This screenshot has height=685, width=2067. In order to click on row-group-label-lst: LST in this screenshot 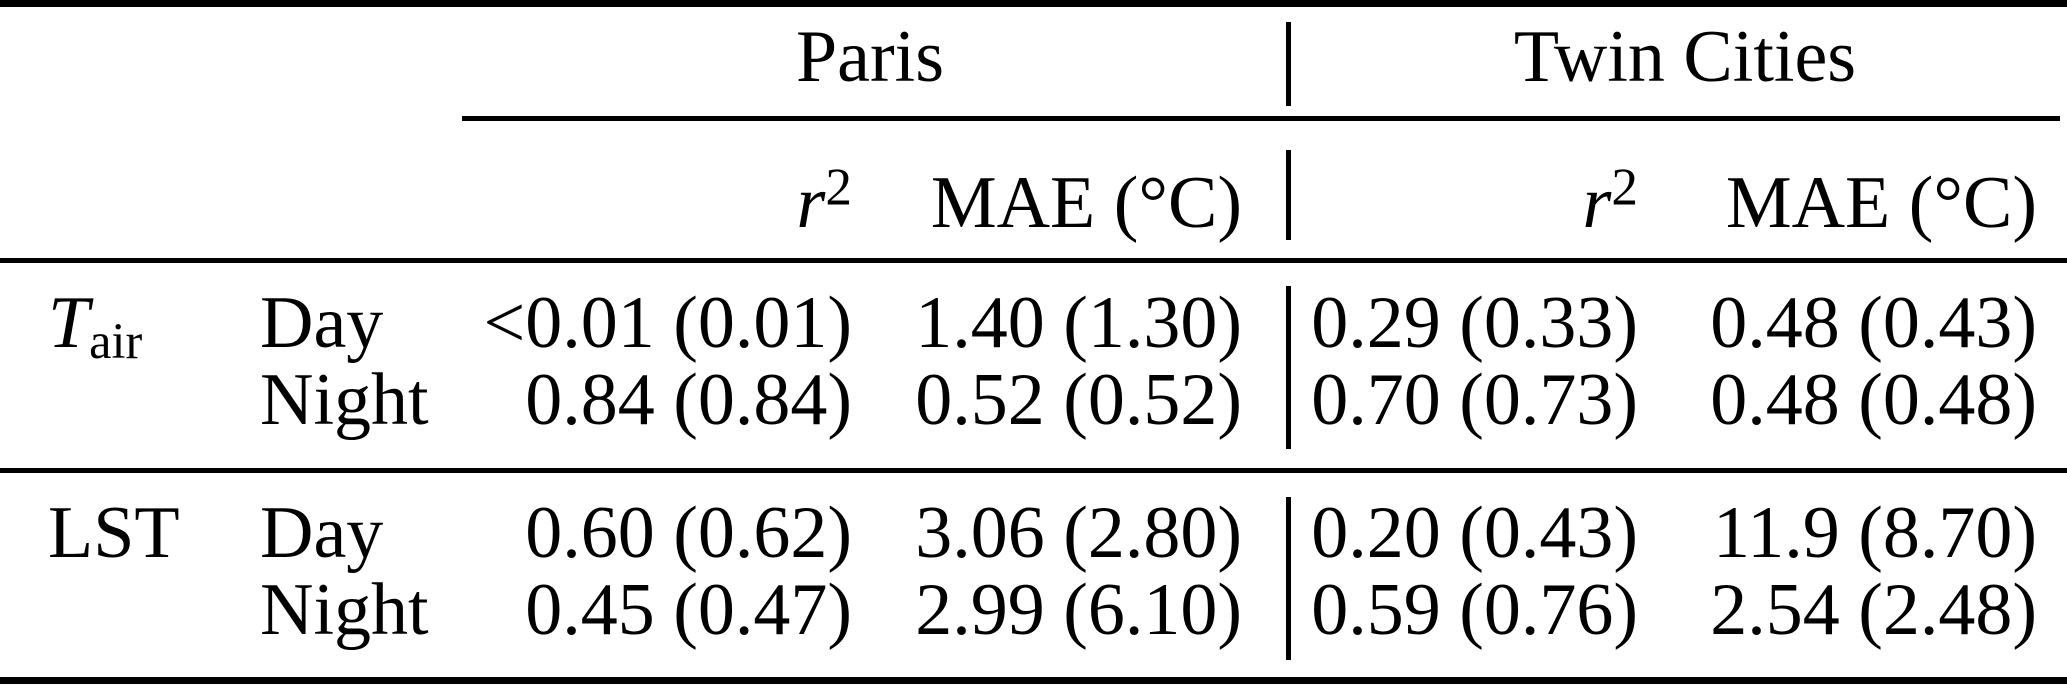, I will do `click(114, 533)`.